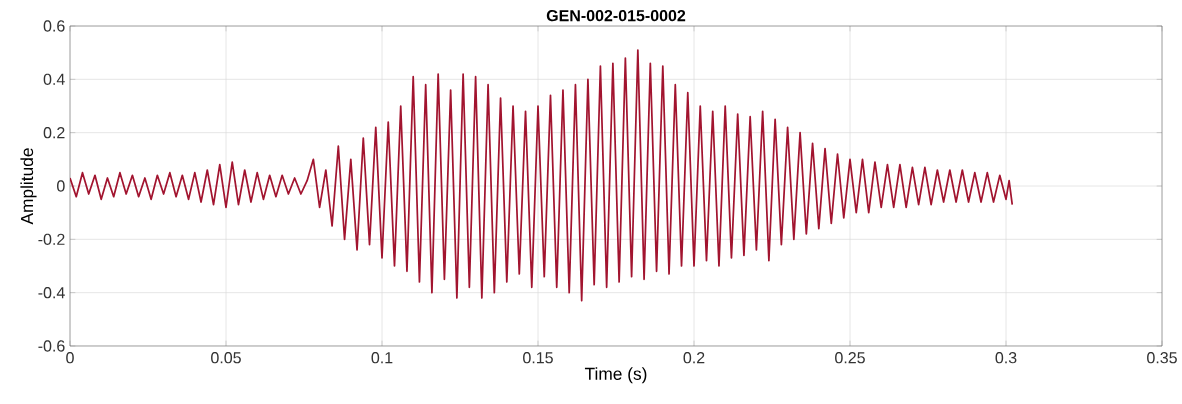 This screenshot has width=1182, height=404. Describe the element at coordinates (70, 358) in the screenshot. I see `x-tick-label: 0` at that location.